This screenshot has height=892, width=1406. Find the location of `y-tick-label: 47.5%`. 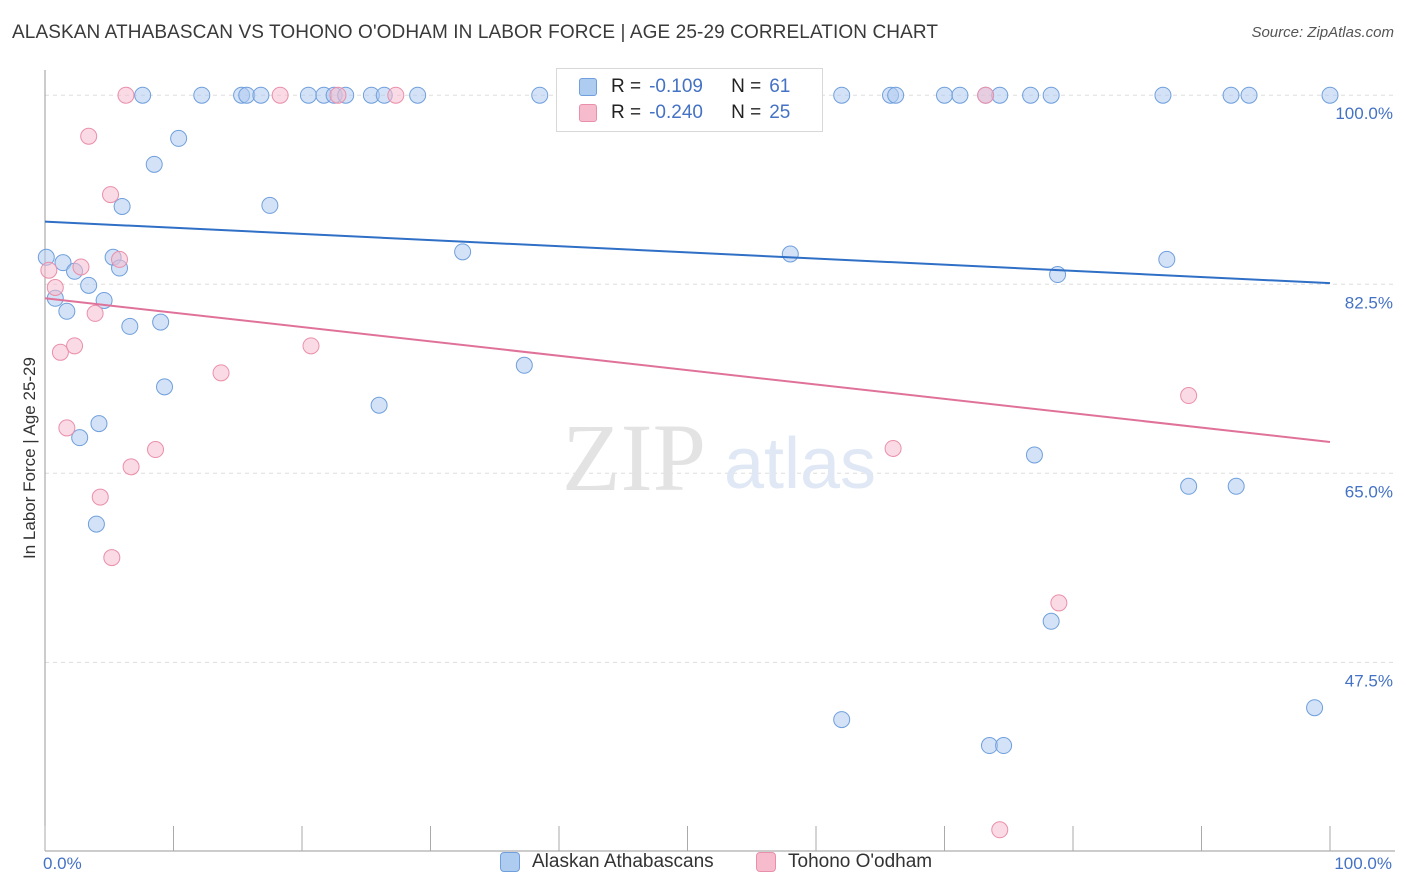

y-tick-label: 47.5% is located at coordinates (1369, 680).